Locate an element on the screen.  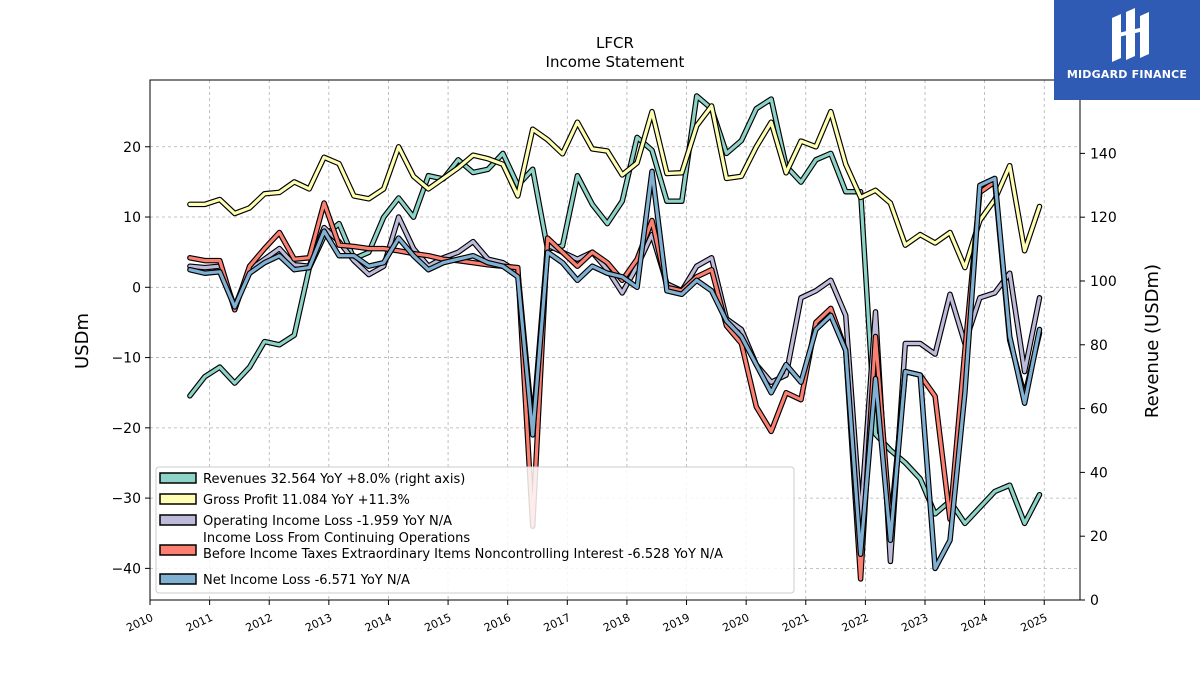
y2-axis-label: Revenue (USDm) is located at coordinates (1152, 341).